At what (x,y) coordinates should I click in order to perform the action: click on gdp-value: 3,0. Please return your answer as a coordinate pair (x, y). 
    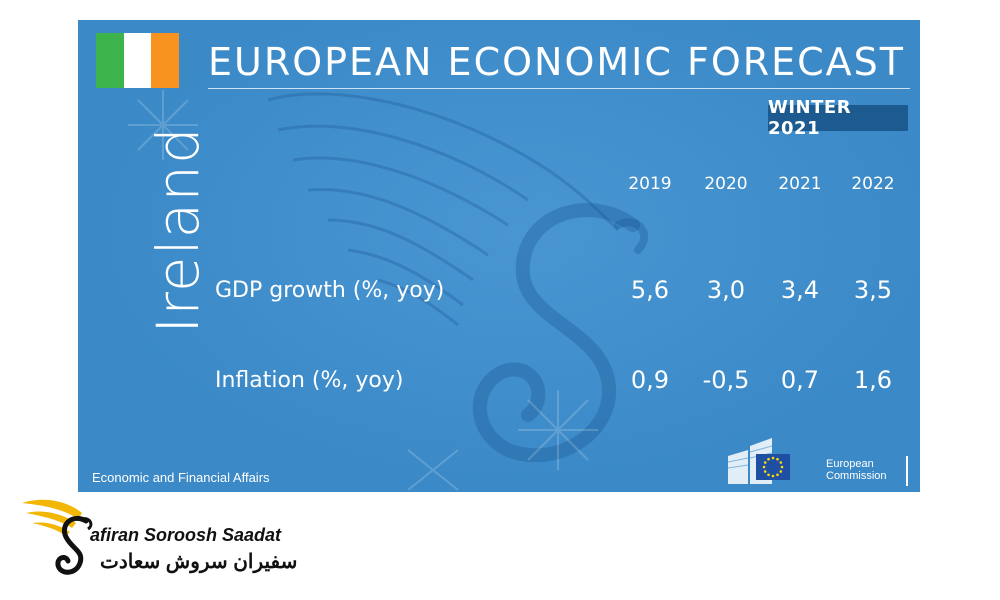
    Looking at the image, I should click on (726, 290).